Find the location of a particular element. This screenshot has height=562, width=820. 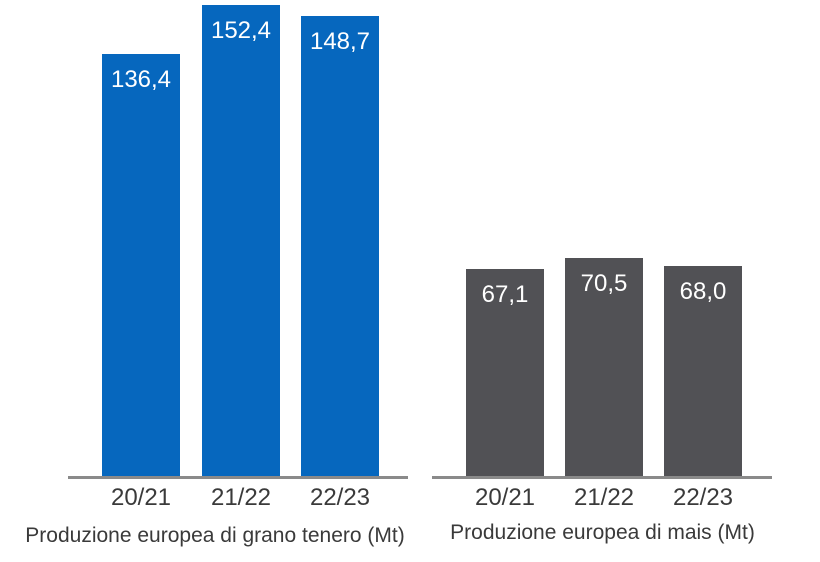

category-label-grano-21-22: 21/22 is located at coordinates (241, 497).